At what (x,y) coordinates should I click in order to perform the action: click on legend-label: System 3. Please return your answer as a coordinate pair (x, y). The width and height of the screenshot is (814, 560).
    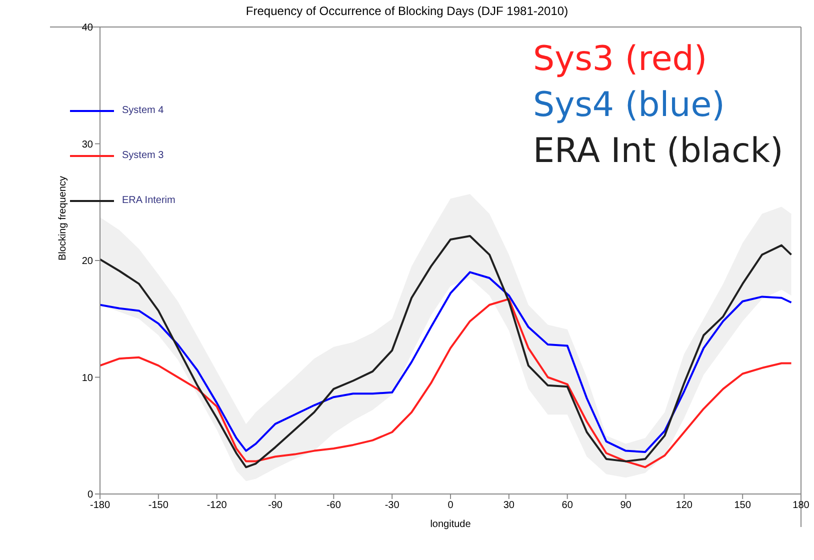
    Looking at the image, I should click on (143, 155).